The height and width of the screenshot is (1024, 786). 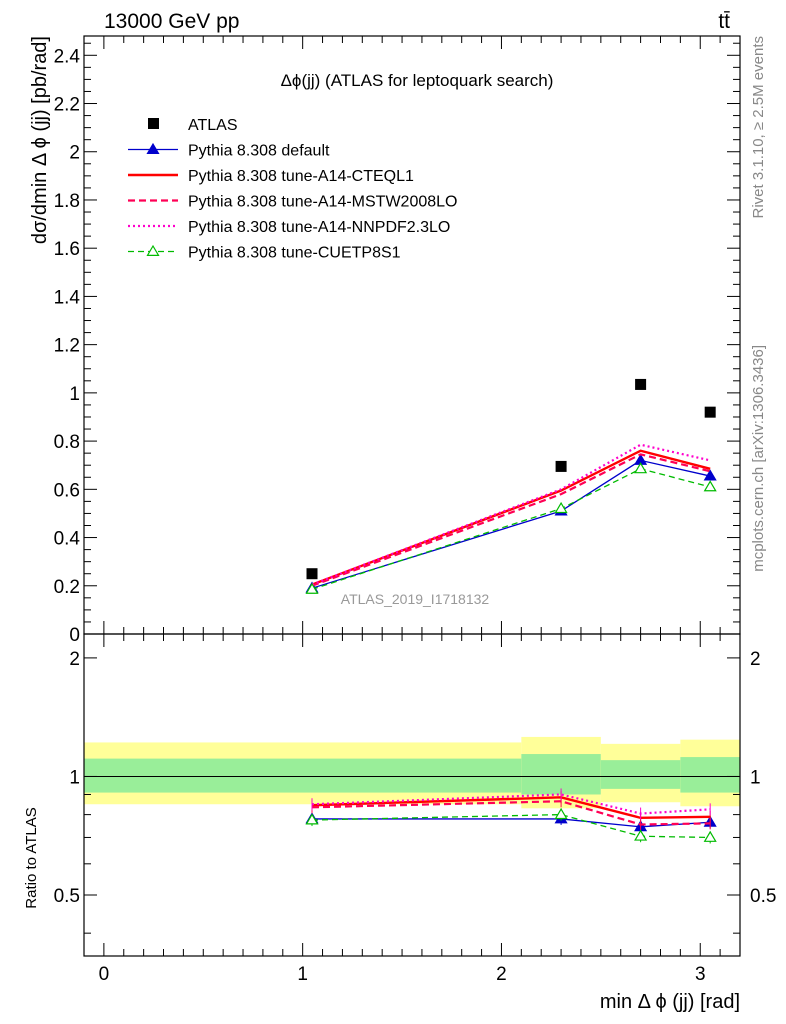 I want to click on ratio-bands, so click(x=412, y=772).